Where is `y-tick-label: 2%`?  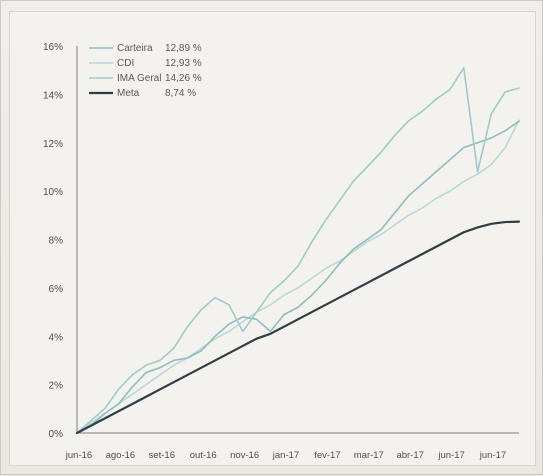
y-tick-label: 2% is located at coordinates (56, 386).